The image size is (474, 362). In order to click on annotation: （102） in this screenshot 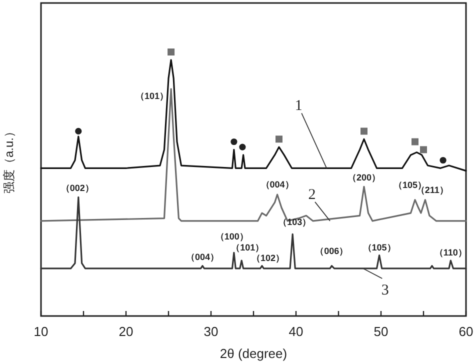, I will do `click(268, 257)`.